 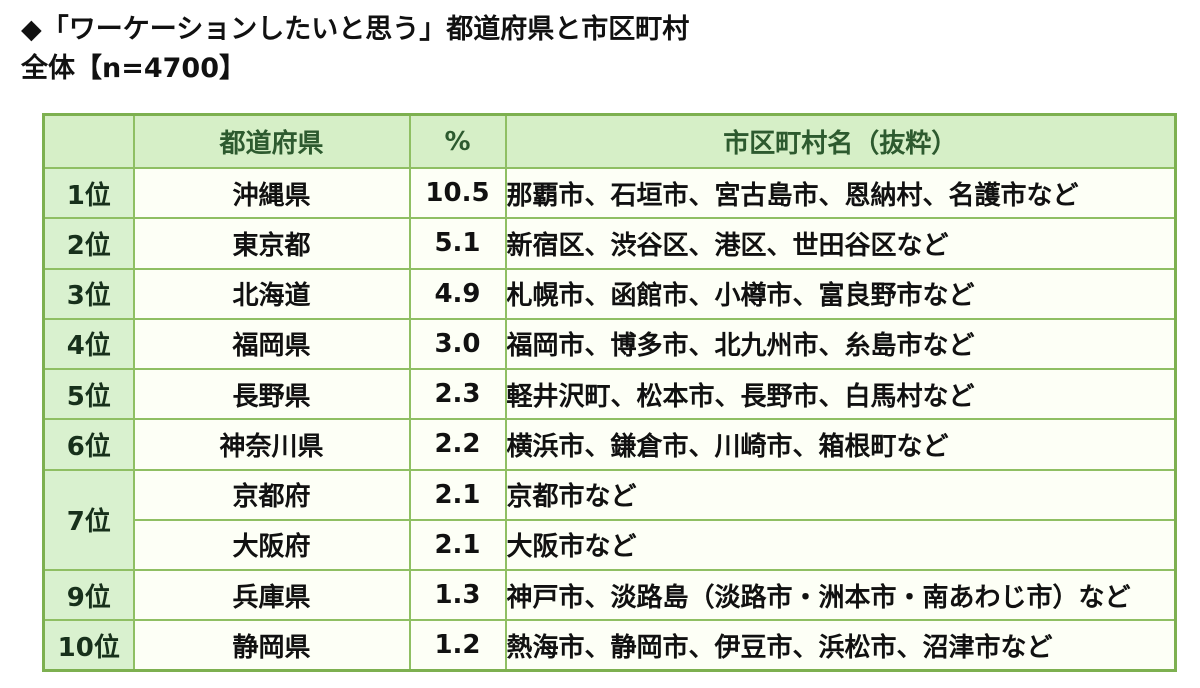 What do you see at coordinates (88, 444) in the screenshot?
I see `rank-cell: 6位` at bounding box center [88, 444].